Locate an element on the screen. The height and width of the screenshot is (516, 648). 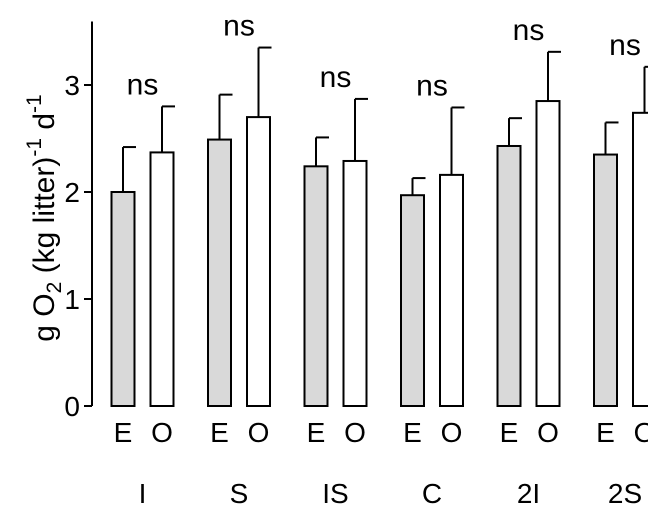
y-axis-label: g O2 (kg litter)-1 d-1 is located at coordinates (44, 217).